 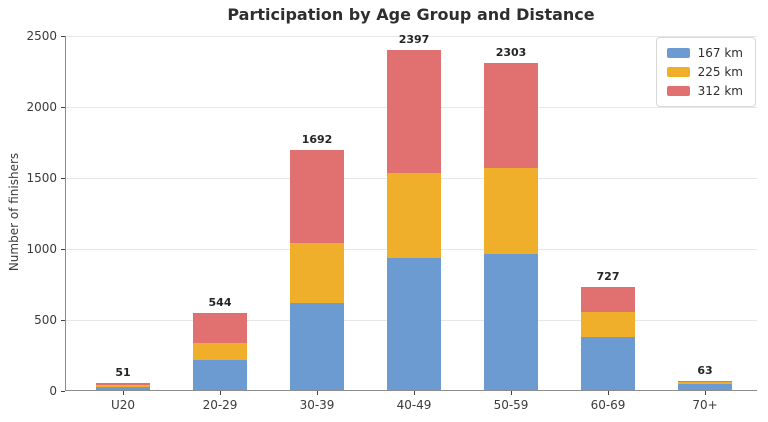 I want to click on y-tick-label: 0, so click(x=53, y=391).